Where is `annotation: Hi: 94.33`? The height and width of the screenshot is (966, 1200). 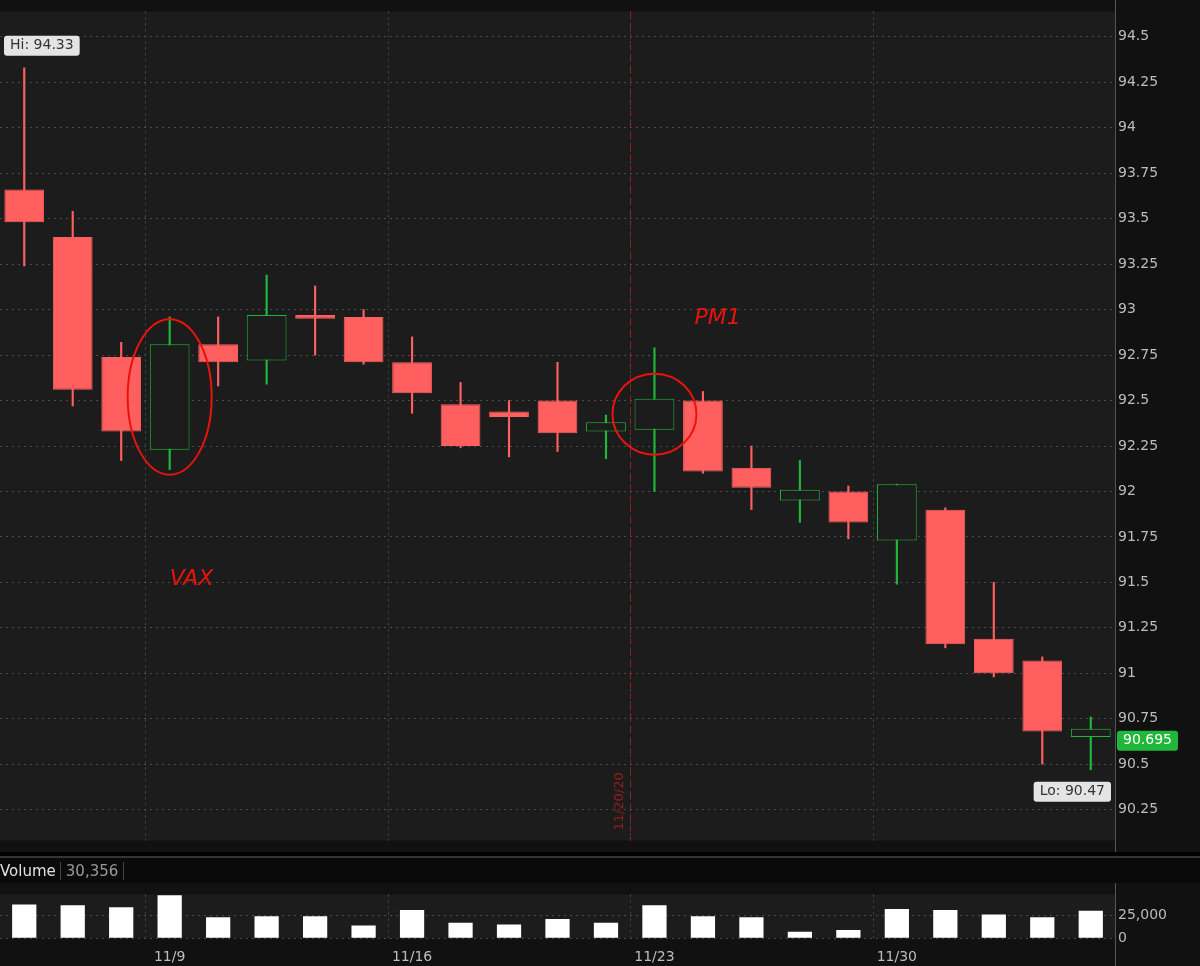
annotation: Hi: 94.33 is located at coordinates (42, 44).